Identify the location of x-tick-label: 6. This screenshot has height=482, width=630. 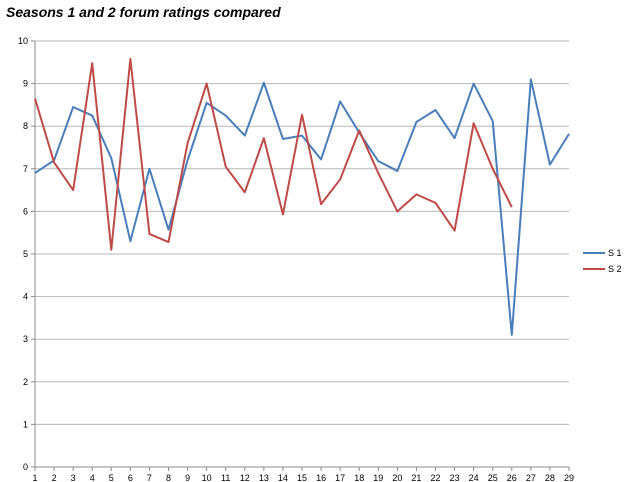
(130, 477).